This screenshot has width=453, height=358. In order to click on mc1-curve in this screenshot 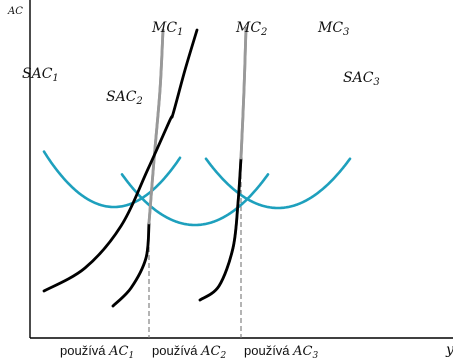, I will do `click(131, 264)`.